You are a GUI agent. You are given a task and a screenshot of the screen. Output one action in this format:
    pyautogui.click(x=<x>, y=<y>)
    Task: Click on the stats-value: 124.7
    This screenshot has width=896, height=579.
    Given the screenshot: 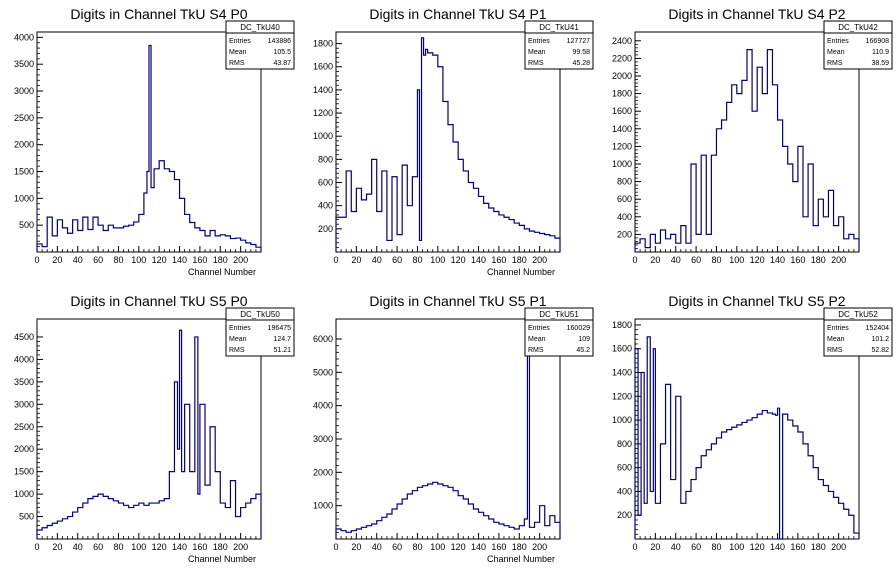 What is the action you would take?
    pyautogui.click(x=282, y=339)
    